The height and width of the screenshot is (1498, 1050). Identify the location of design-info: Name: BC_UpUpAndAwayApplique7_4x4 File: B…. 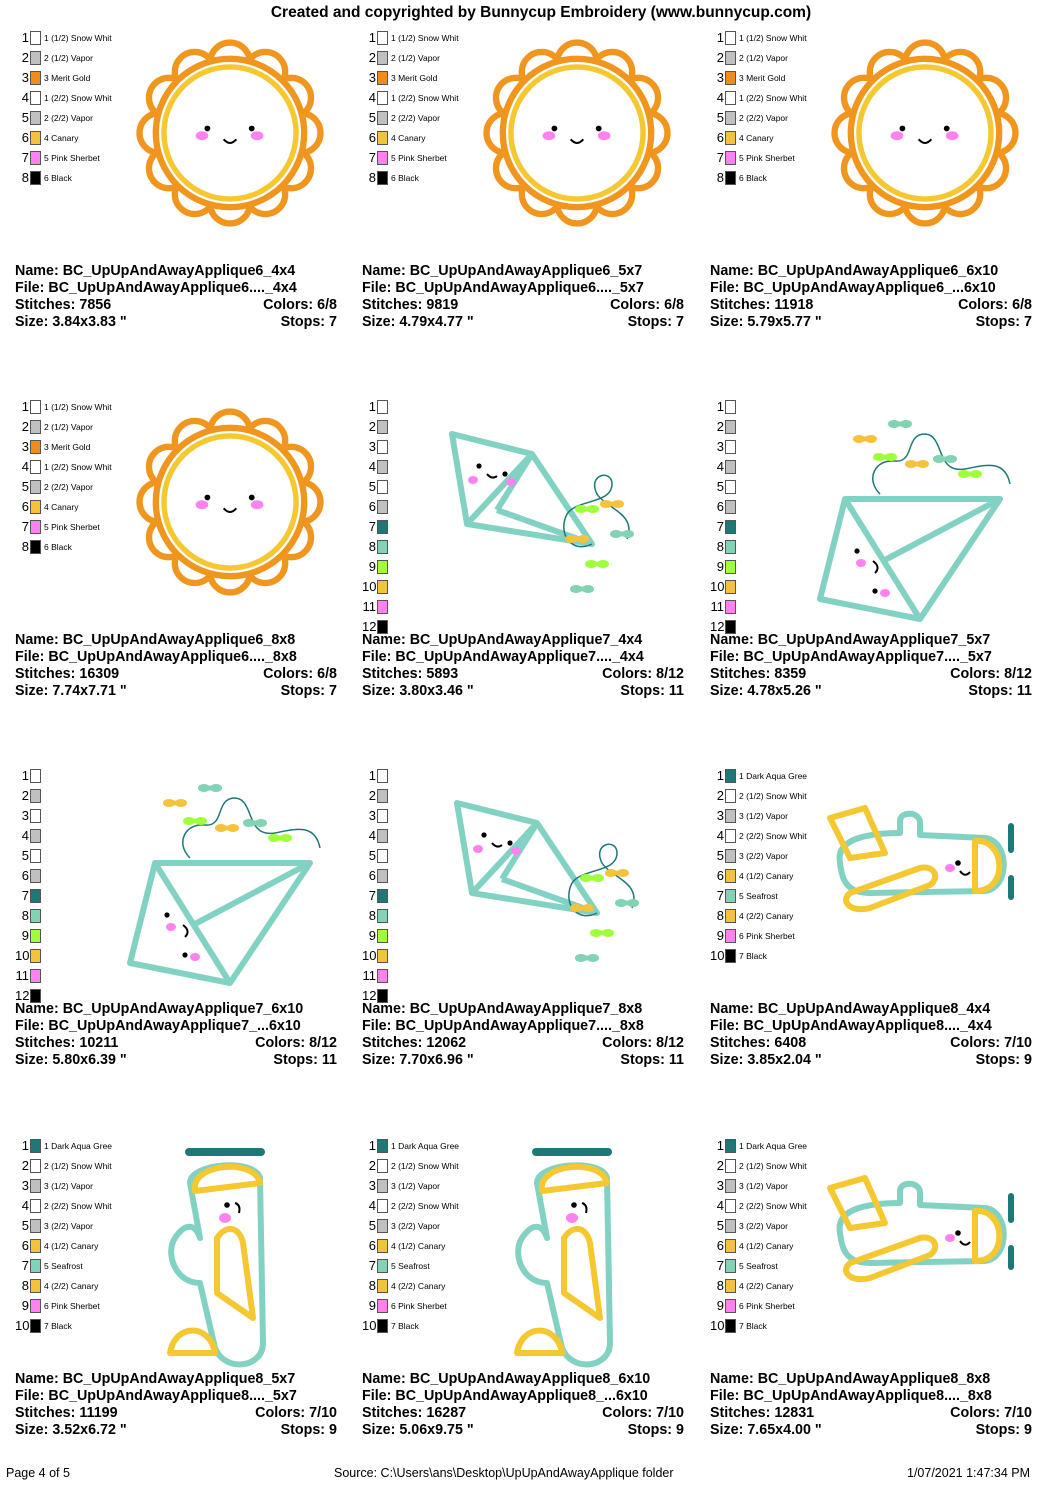
(523, 666).